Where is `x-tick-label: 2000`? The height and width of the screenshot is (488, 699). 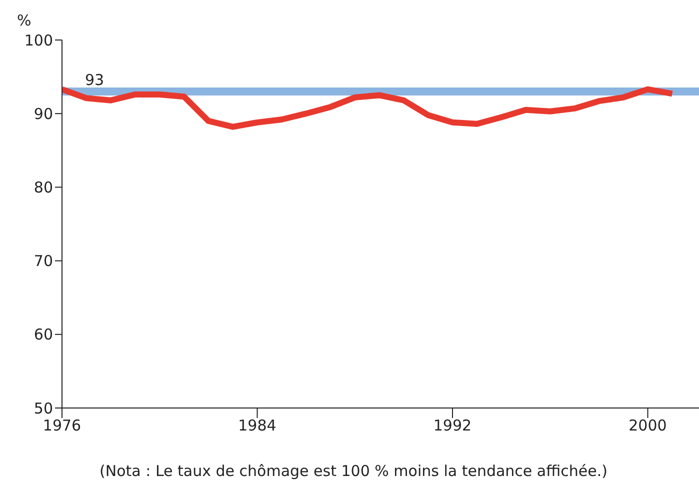
x-tick-label: 2000 is located at coordinates (647, 425).